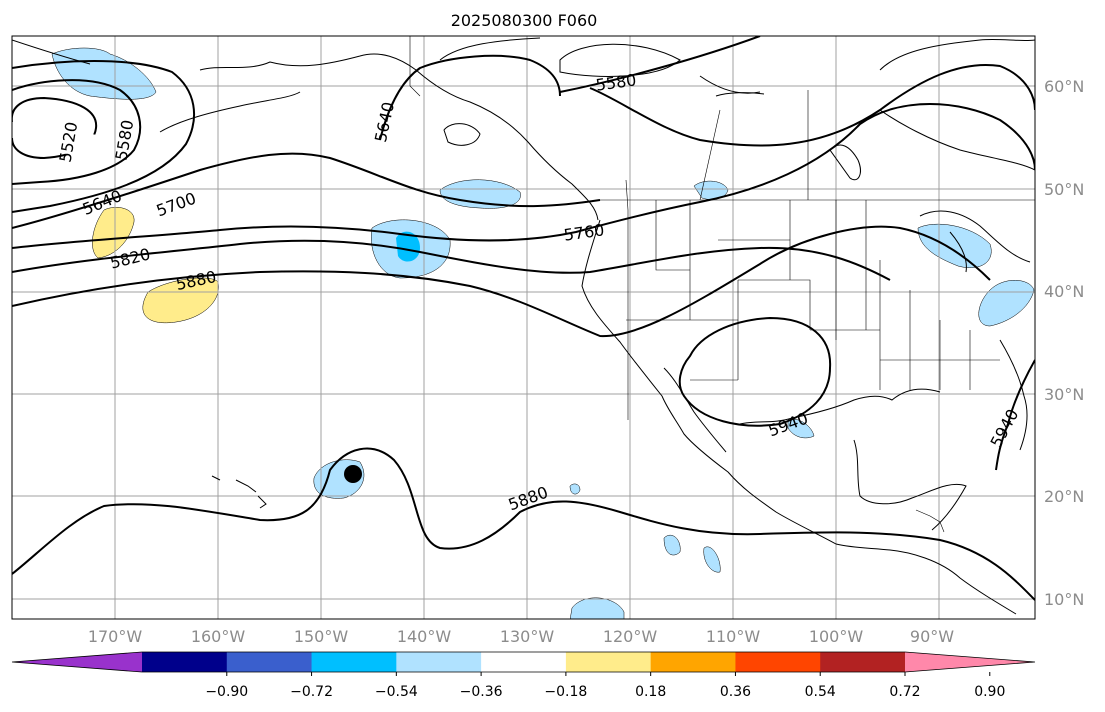 The height and width of the screenshot is (712, 1105). What do you see at coordinates (115, 636) in the screenshot?
I see `lon-label: 170°W` at bounding box center [115, 636].